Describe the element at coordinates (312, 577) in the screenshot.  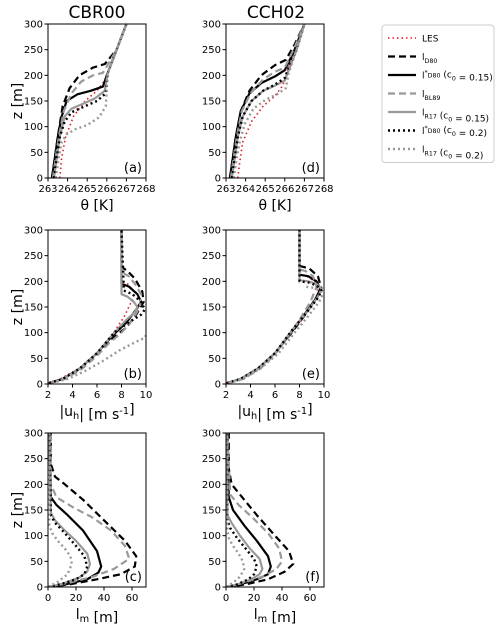
I see `panel-letter: (f)` at that location.